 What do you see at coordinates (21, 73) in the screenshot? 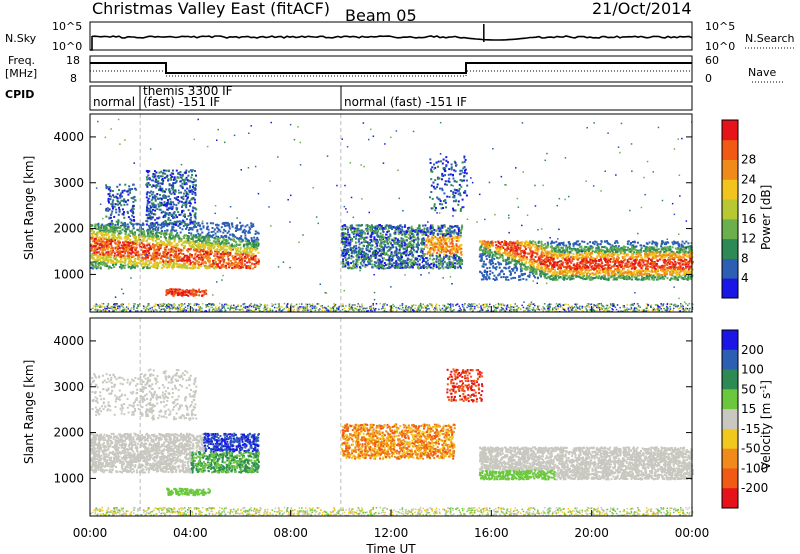
I see `freq-label-2: [MHz]` at bounding box center [21, 73].